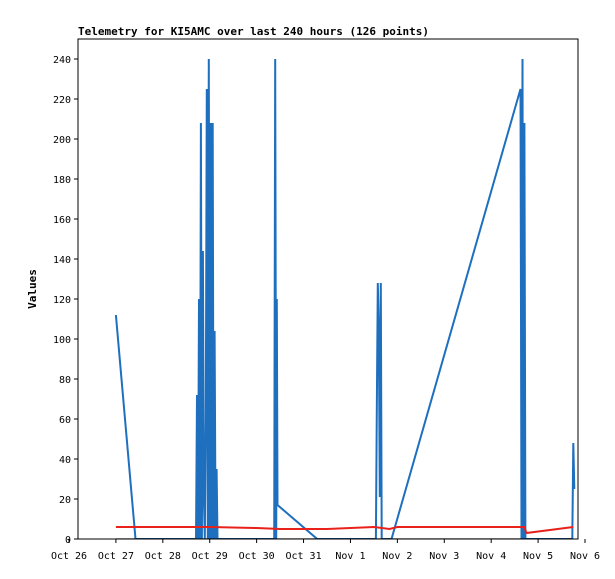 Image resolution: width=615 pixels, height=579 pixels. Describe the element at coordinates (350, 556) in the screenshot. I see `x-tick-label: Nov 1` at that location.